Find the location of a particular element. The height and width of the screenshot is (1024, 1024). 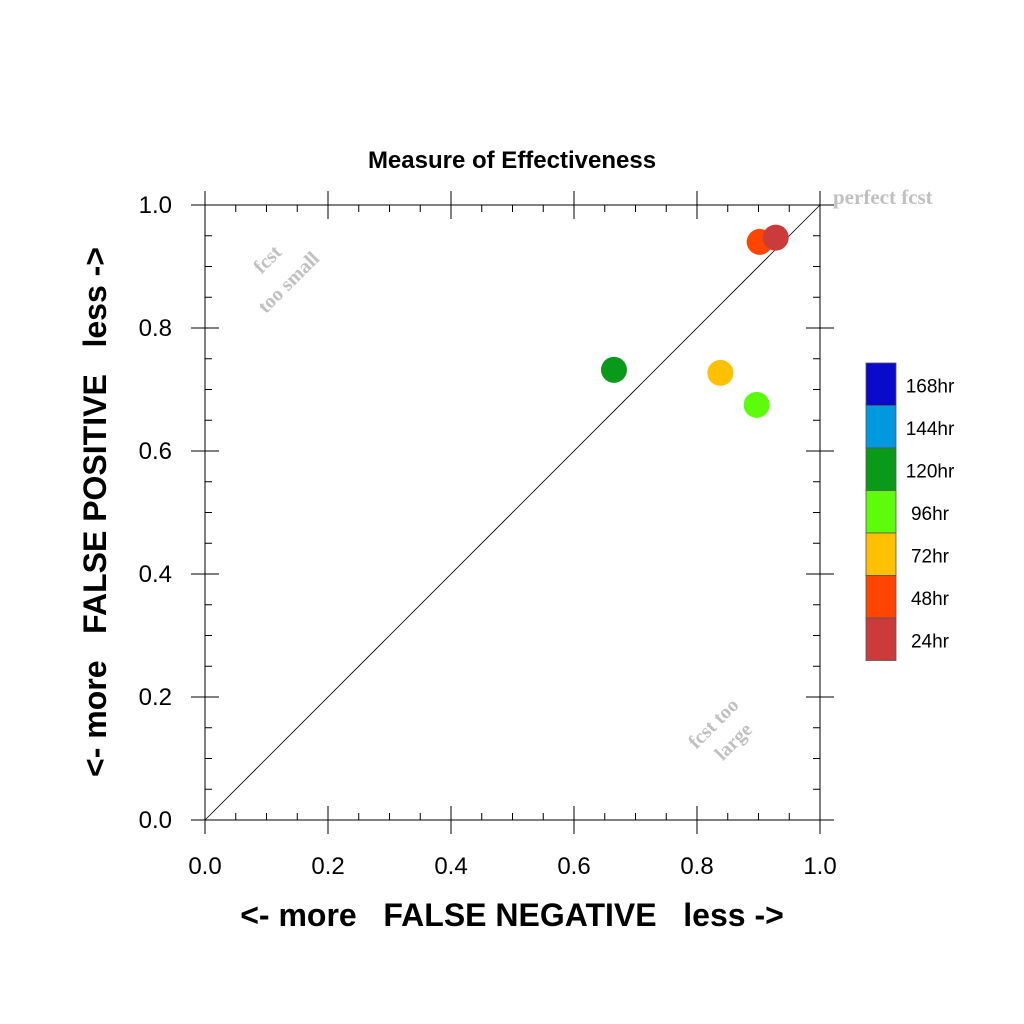

legend-label-72hr: 72hr is located at coordinates (930, 556).